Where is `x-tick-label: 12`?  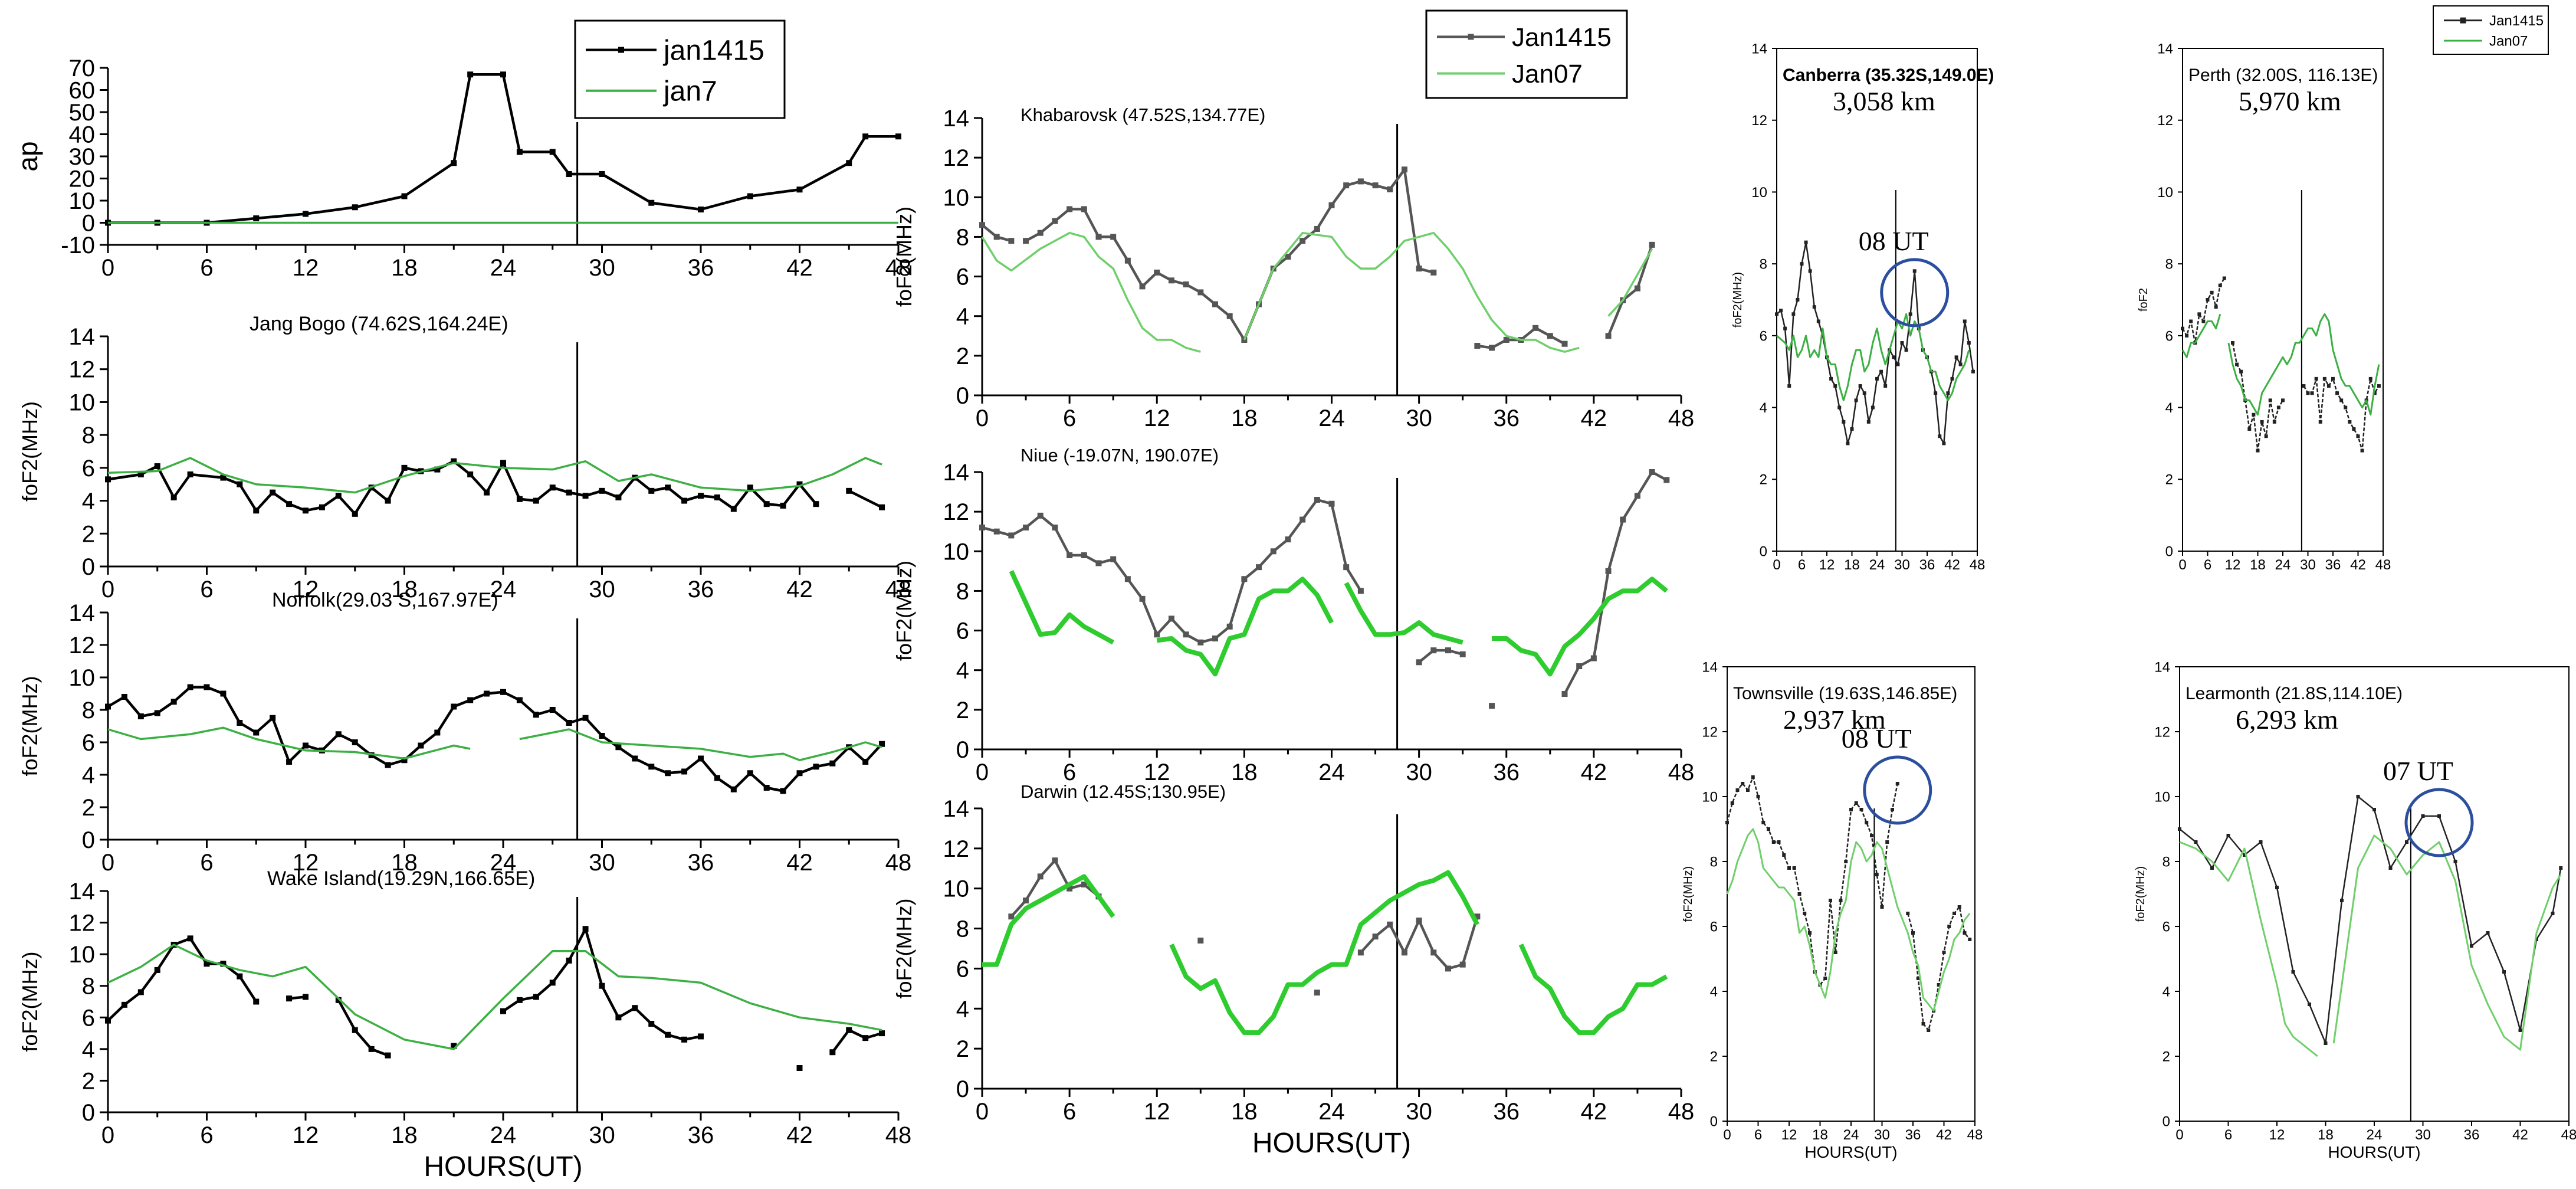 x-tick-label: 12 is located at coordinates (1827, 565).